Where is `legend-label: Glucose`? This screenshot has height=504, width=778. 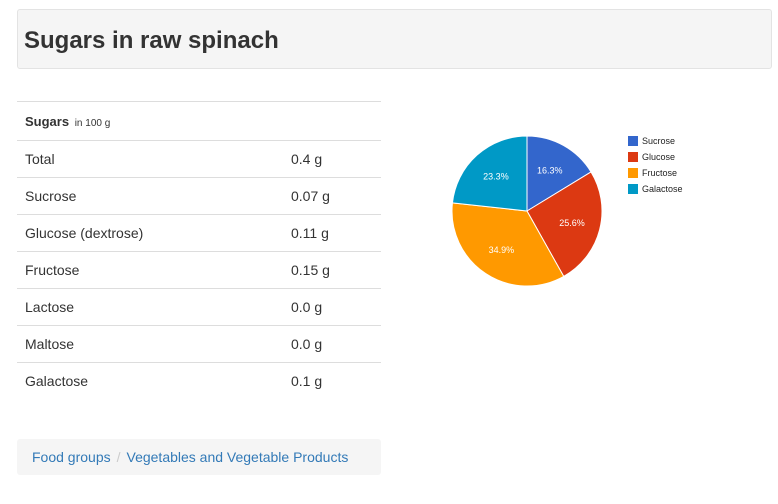
legend-label: Glucose is located at coordinates (659, 157).